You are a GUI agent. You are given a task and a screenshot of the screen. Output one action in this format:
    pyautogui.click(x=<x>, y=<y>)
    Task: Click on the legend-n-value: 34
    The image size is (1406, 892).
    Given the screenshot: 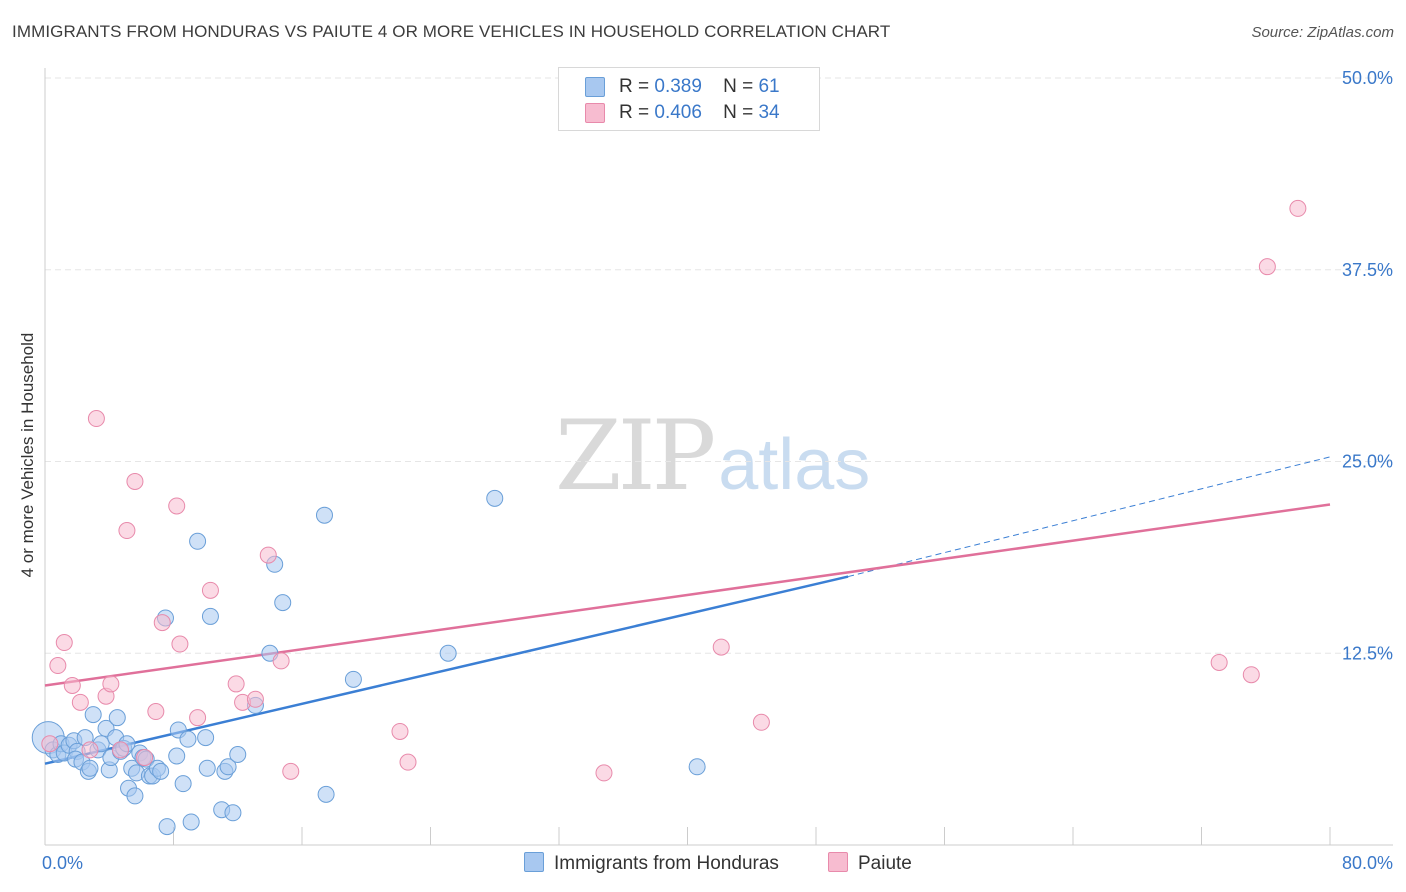 What is the action you would take?
    pyautogui.click(x=769, y=112)
    